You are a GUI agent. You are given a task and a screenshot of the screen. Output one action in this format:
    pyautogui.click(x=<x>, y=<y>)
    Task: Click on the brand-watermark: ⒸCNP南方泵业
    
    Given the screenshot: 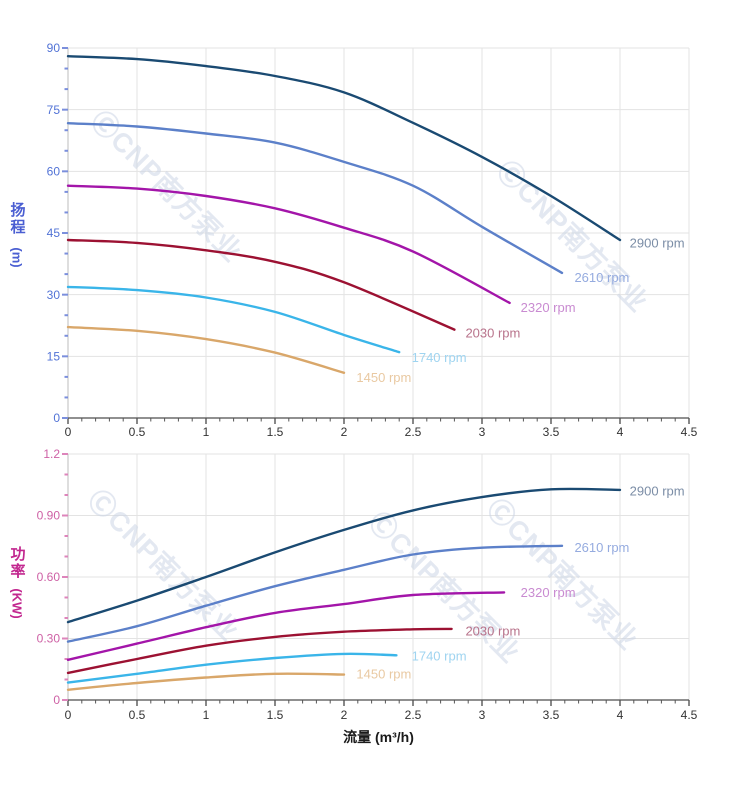 What is the action you would take?
    pyautogui.click(x=163, y=565)
    